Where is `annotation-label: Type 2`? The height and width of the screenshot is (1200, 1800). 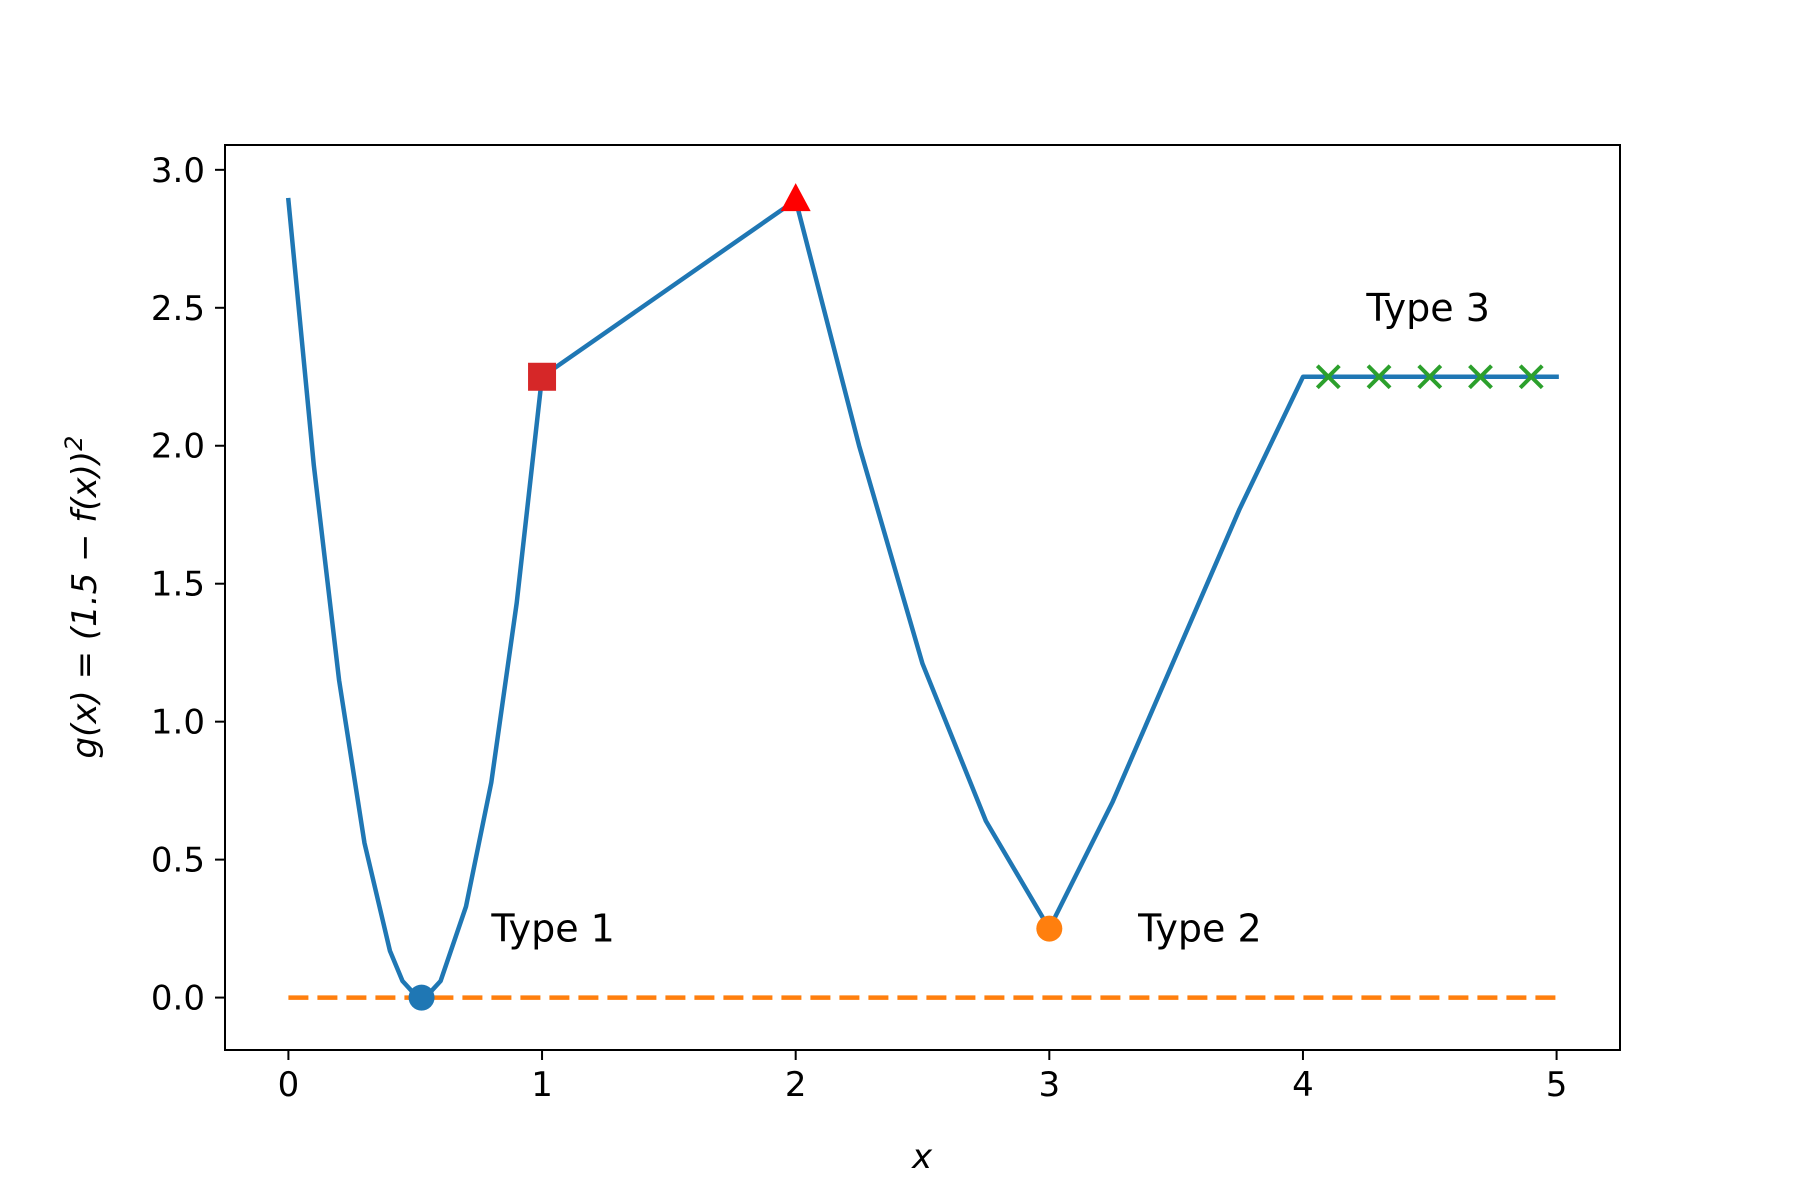 annotation-label: Type 2 is located at coordinates (1199, 929).